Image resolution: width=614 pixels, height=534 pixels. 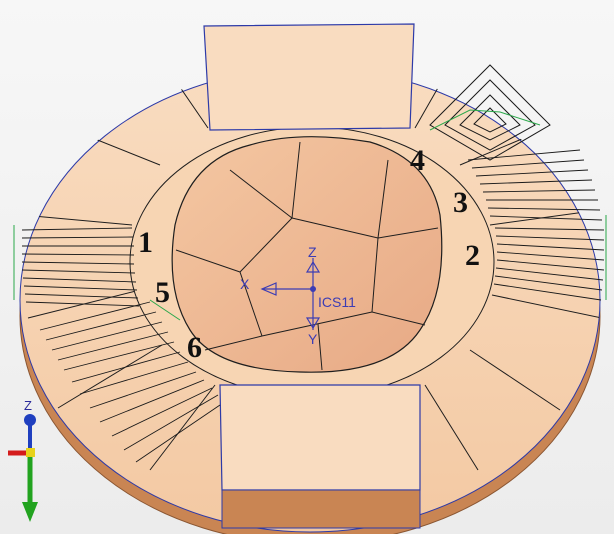 What do you see at coordinates (245, 284) in the screenshot?
I see `csys-x-label: X` at bounding box center [245, 284].